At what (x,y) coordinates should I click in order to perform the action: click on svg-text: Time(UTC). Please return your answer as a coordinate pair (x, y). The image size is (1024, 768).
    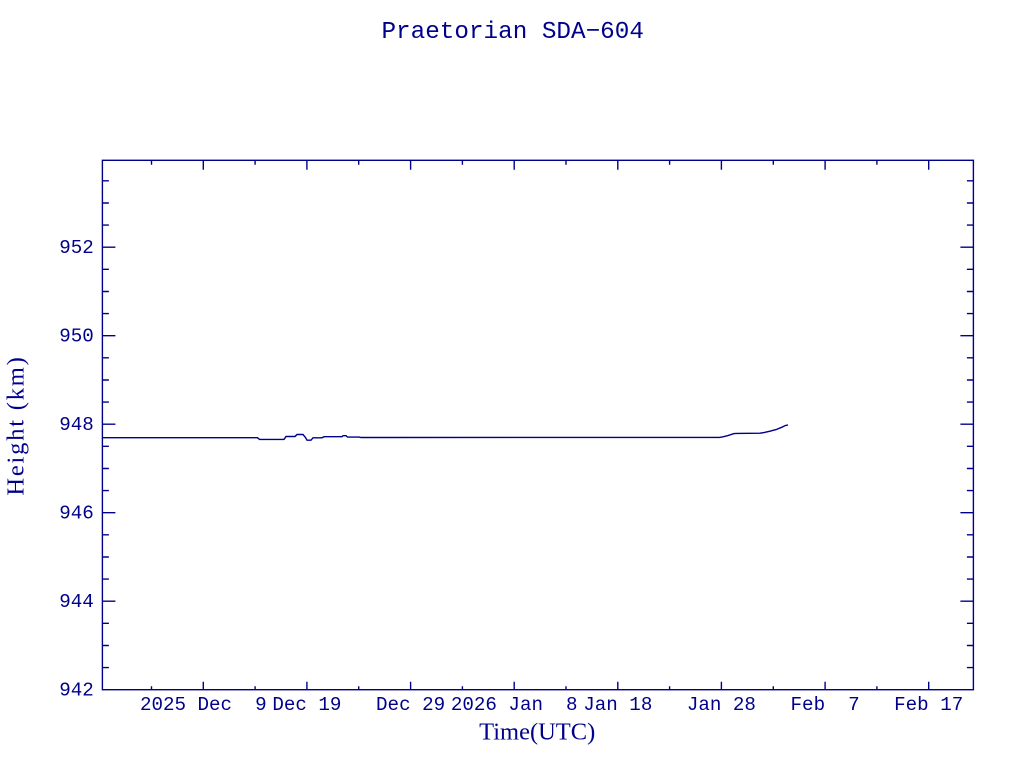
    Looking at the image, I should click on (537, 731).